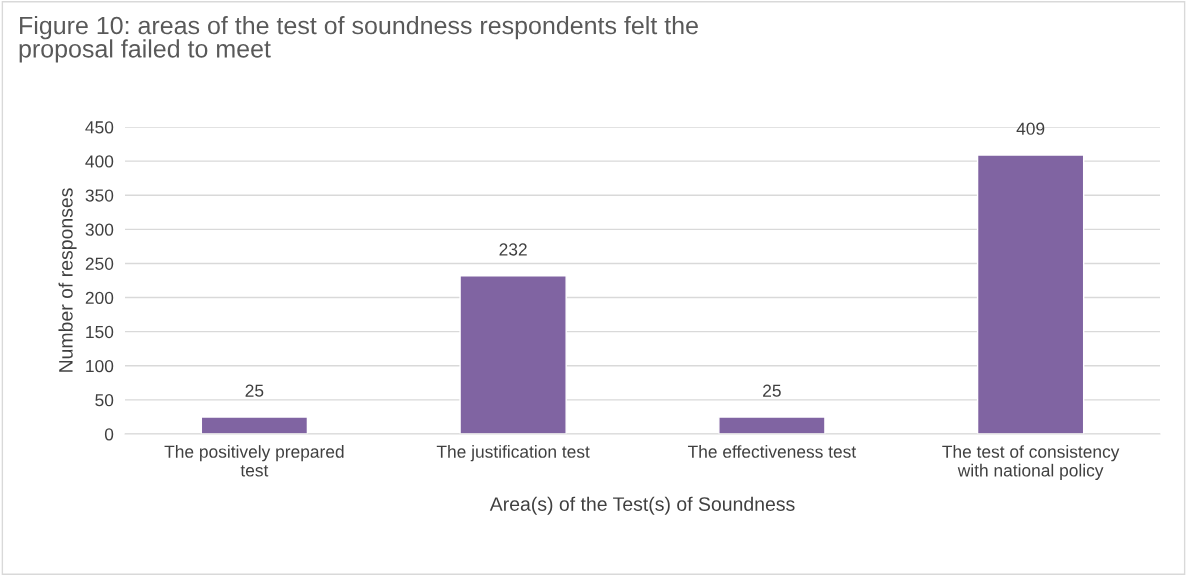 Image resolution: width=1187 pixels, height=576 pixels. What do you see at coordinates (100, 332) in the screenshot?
I see `y-tick-label: 150` at bounding box center [100, 332].